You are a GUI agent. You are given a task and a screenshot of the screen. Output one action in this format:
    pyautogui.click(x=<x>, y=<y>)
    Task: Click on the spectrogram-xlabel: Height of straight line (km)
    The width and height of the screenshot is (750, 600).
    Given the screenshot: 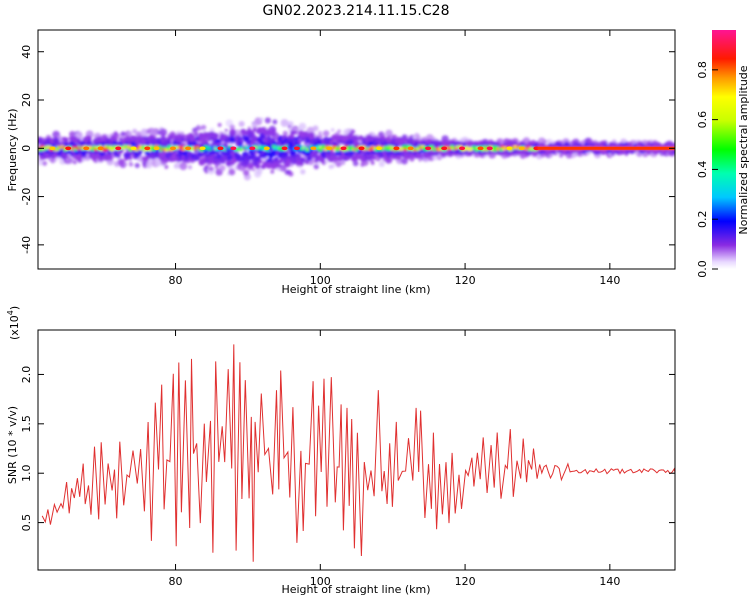 What is the action you would take?
    pyautogui.click(x=355, y=289)
    